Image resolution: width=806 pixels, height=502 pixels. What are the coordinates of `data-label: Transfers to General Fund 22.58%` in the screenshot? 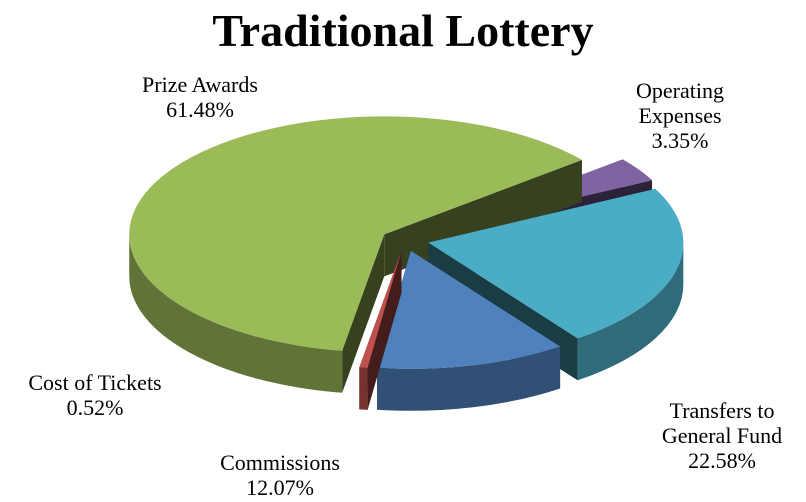 It's located at (722, 435).